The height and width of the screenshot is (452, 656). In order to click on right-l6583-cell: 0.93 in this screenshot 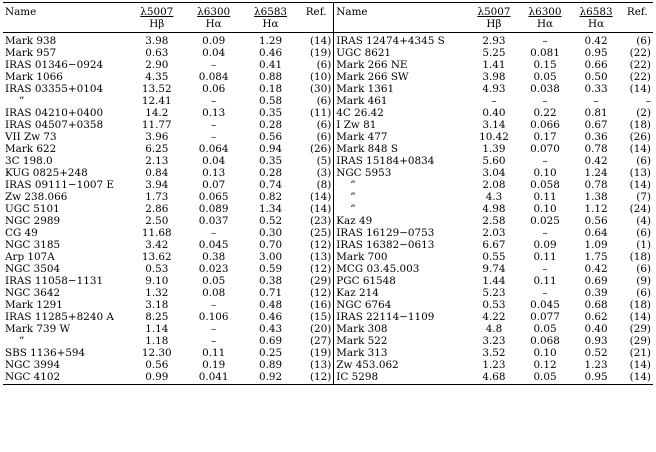, I will do `click(596, 341)`.